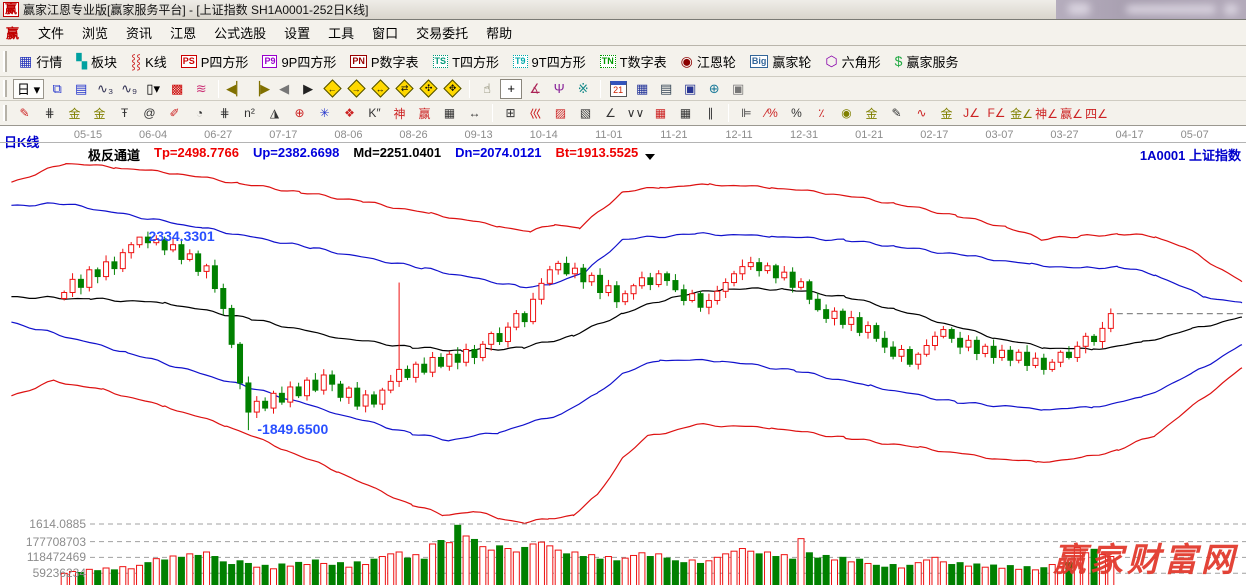 The width and height of the screenshot is (1246, 585). Describe the element at coordinates (499, 33) in the screenshot. I see `menu-item-10: 帮助` at that location.